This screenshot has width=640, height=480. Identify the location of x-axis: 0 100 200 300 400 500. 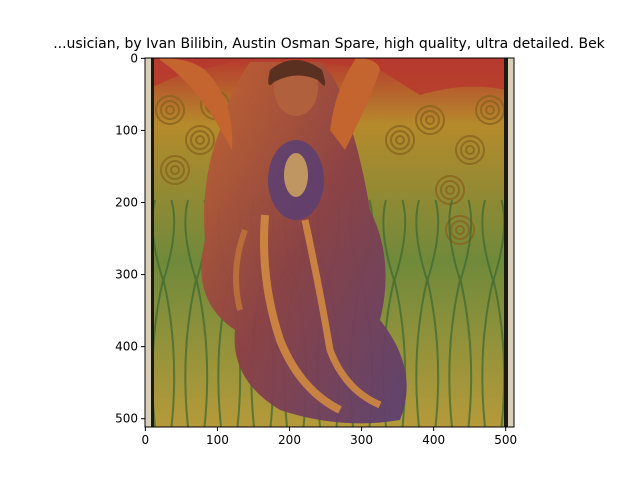
(329, 437).